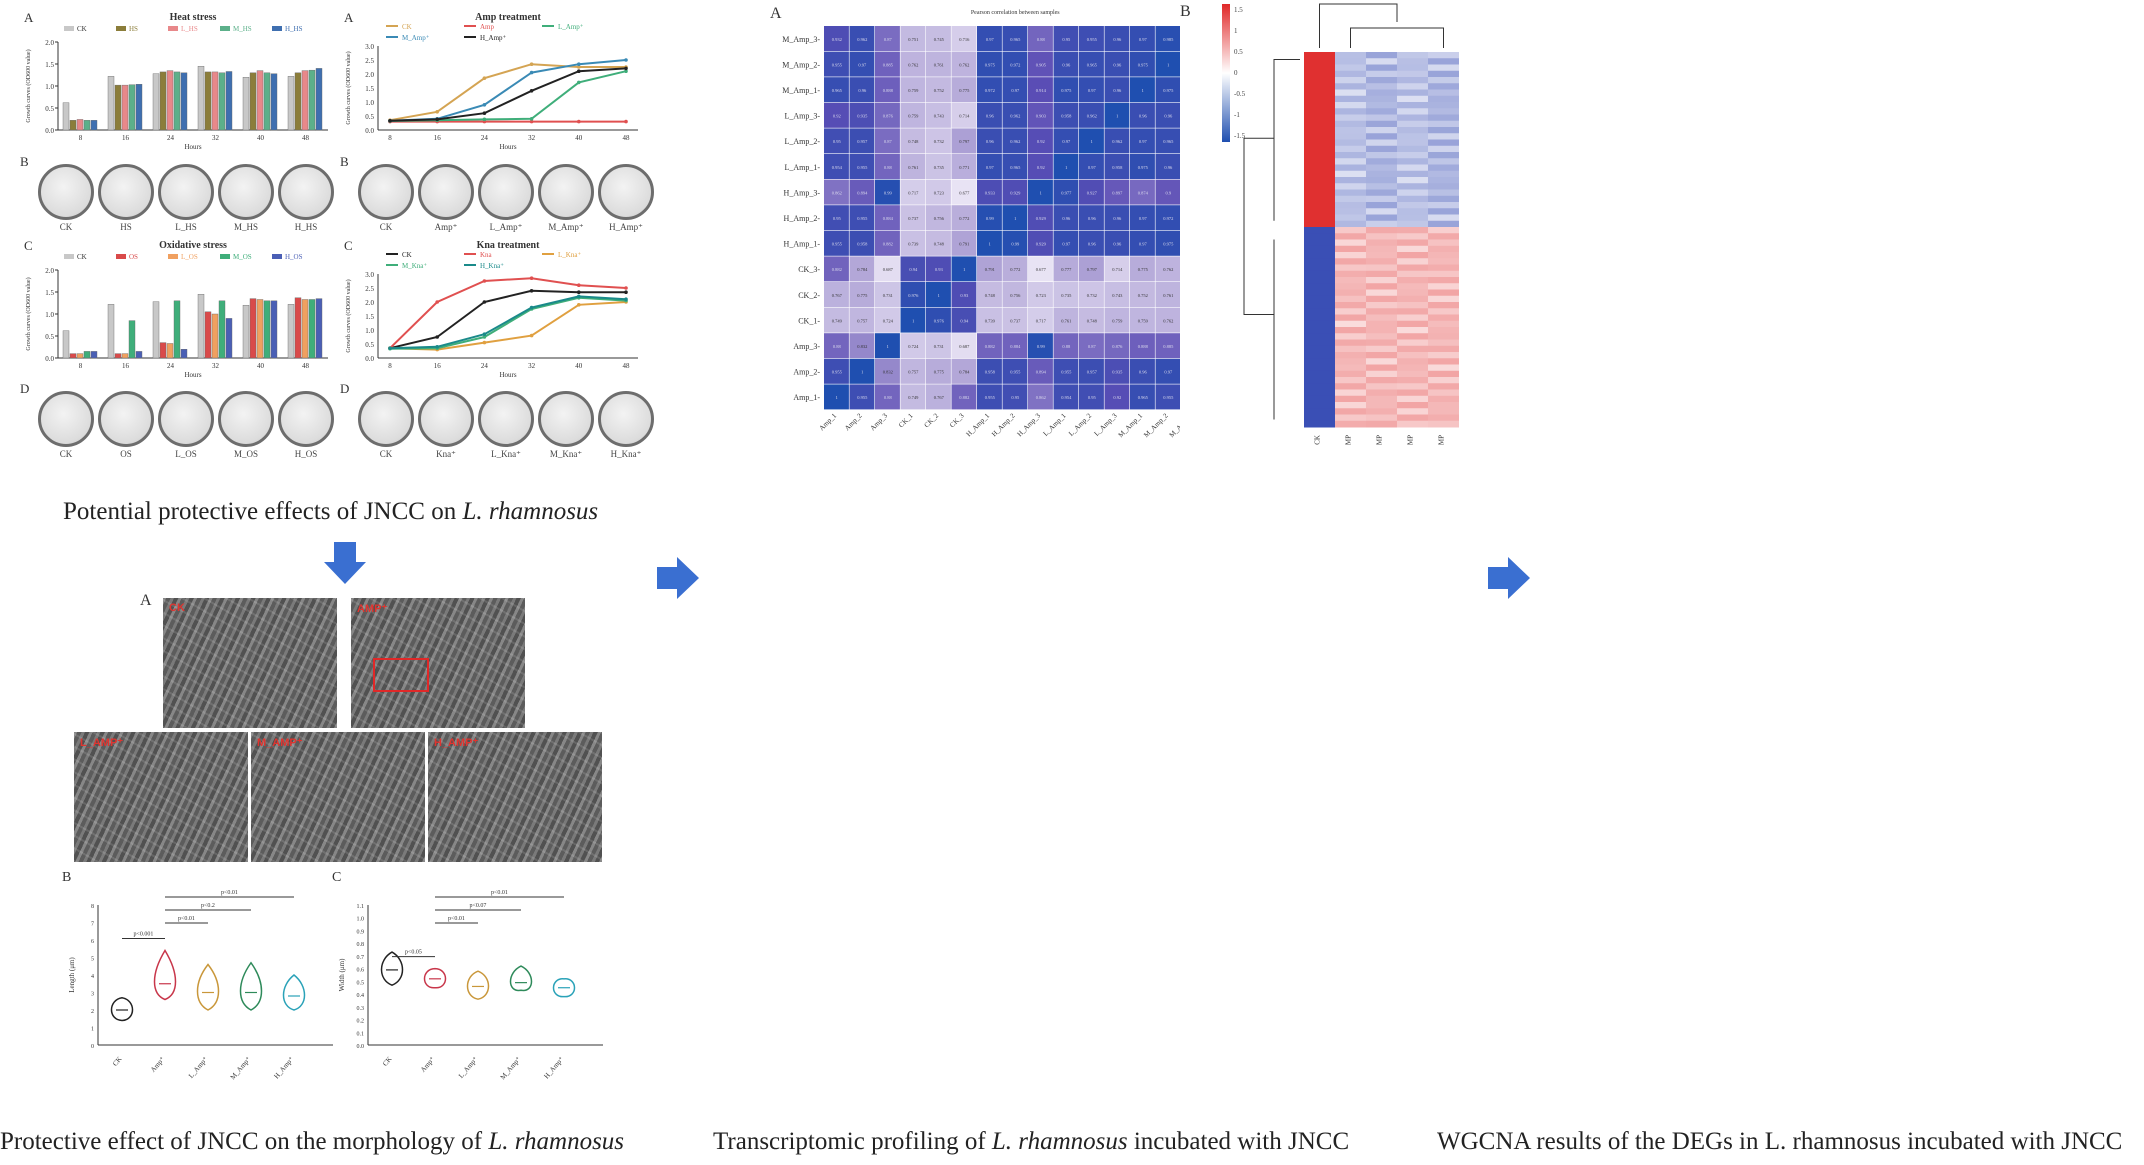 The width and height of the screenshot is (2144, 1165). What do you see at coordinates (1015, 116) in the screenshot?
I see `cell-value: 0.962` at bounding box center [1015, 116].